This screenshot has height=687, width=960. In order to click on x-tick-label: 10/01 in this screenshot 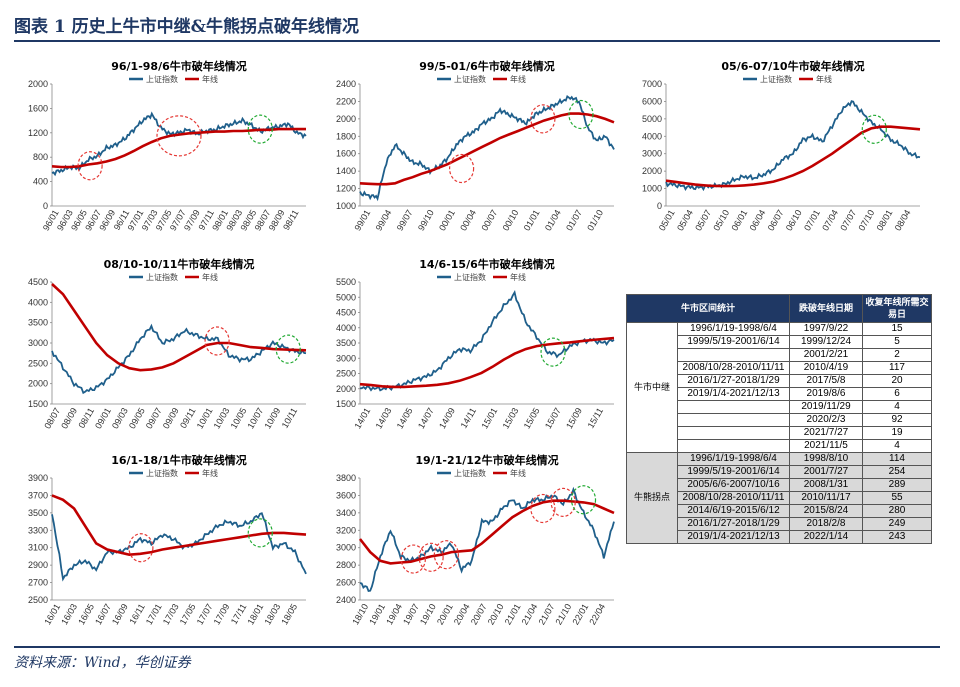, I will do `click(205, 418)`.